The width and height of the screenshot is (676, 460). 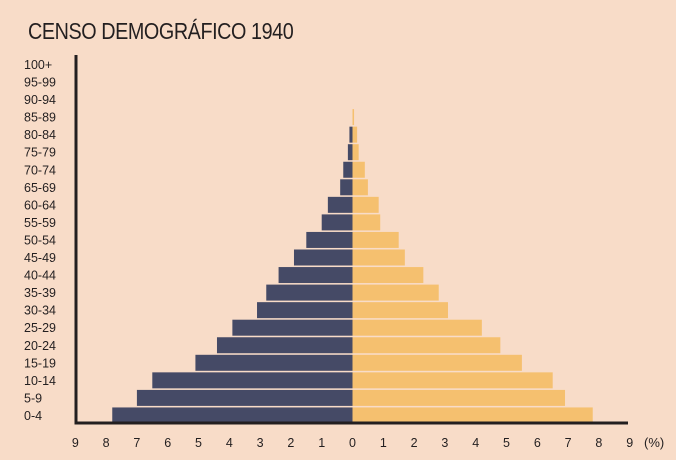 What do you see at coordinates (40, 223) in the screenshot?
I see `age-label-55-59: 55-59` at bounding box center [40, 223].